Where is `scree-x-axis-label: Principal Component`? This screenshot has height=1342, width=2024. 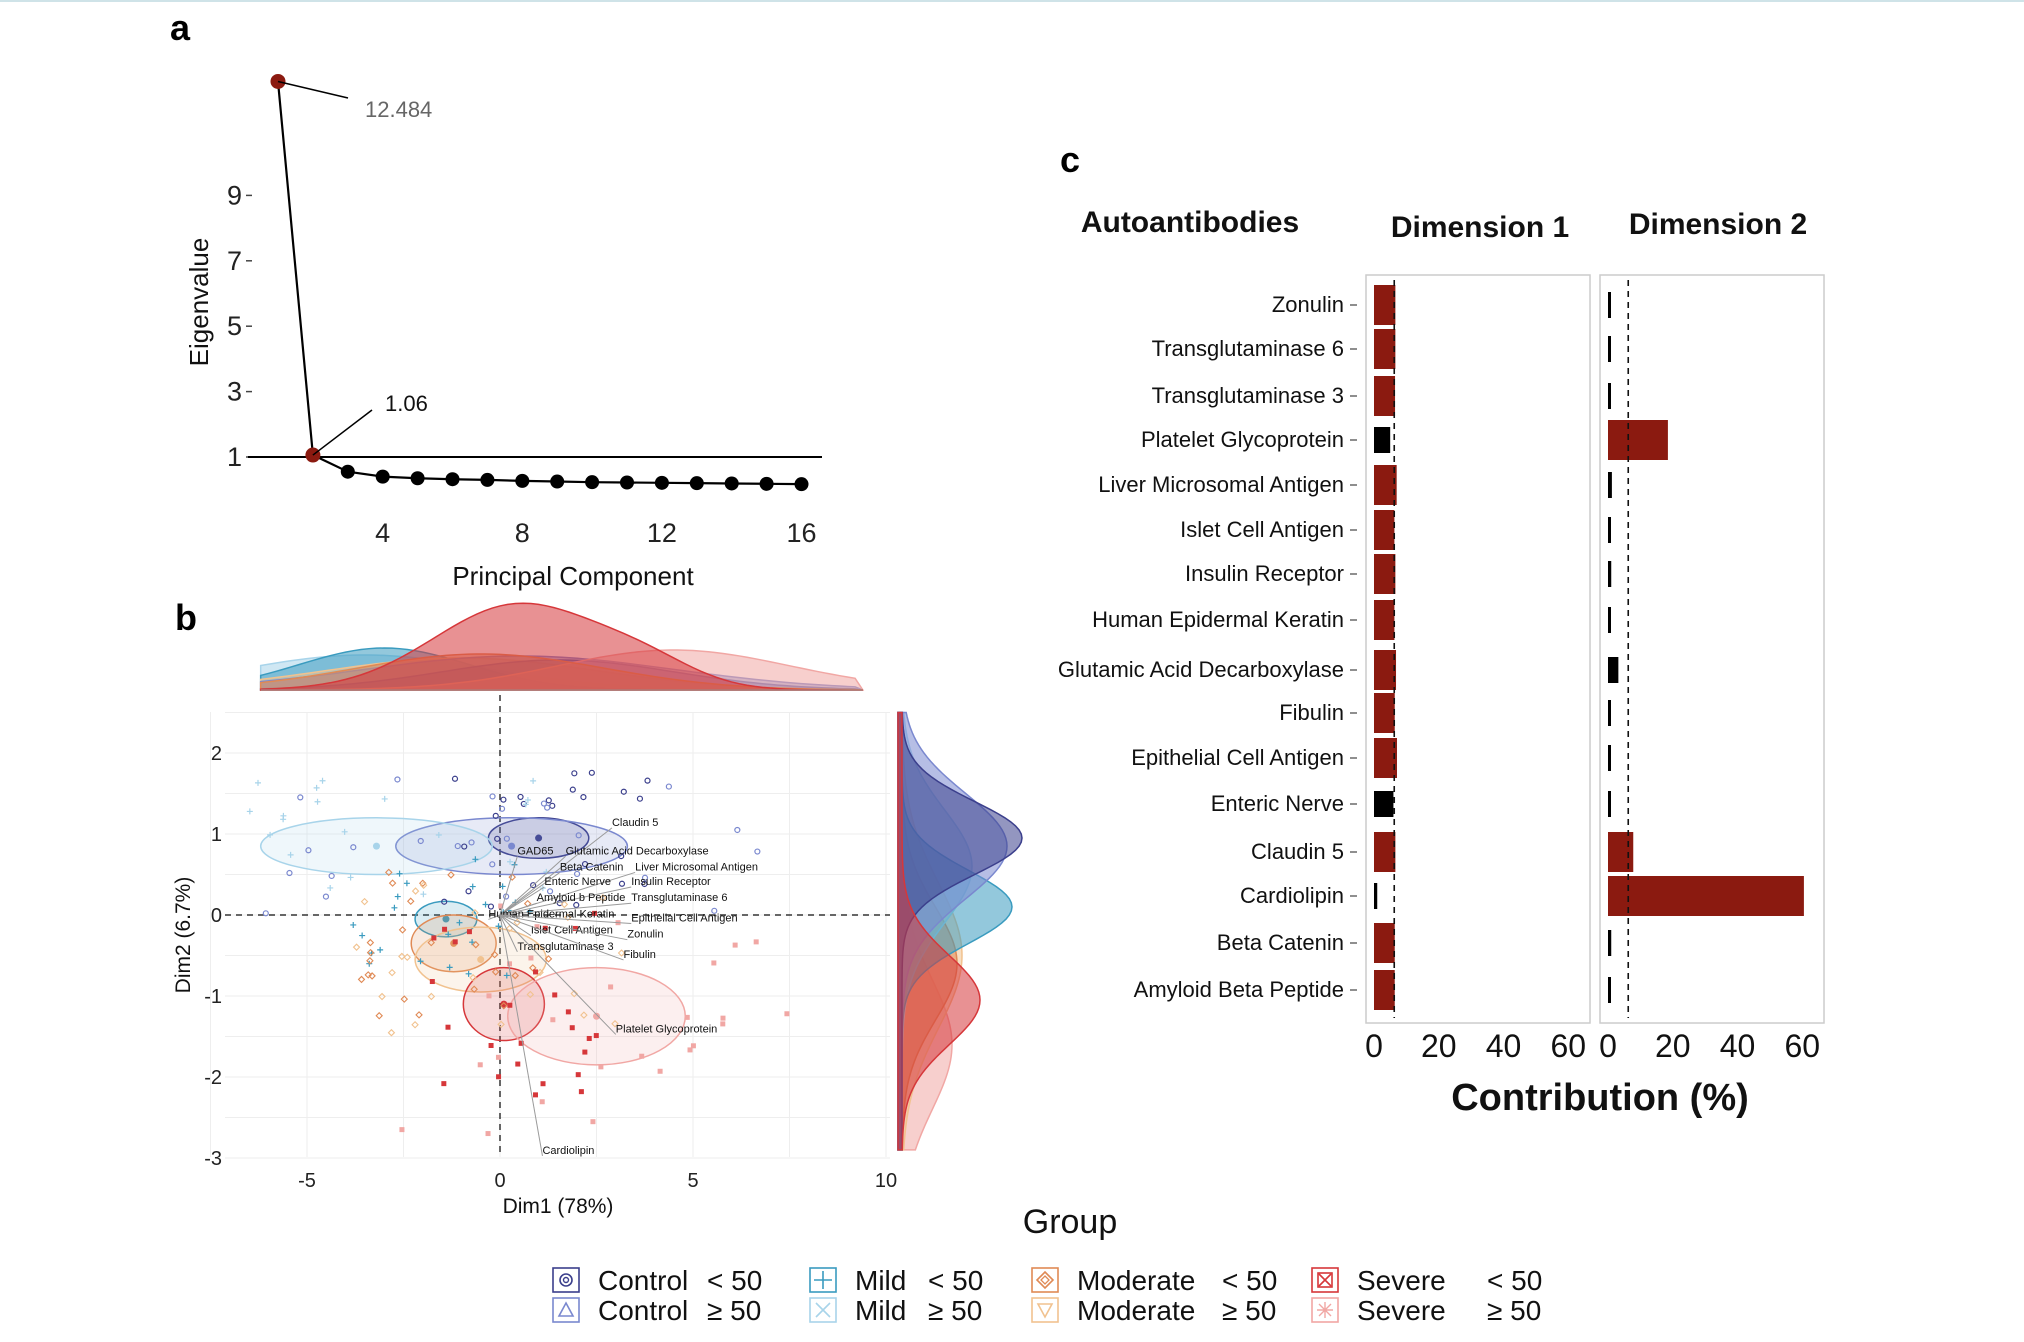
scree-x-axis-label: Principal Component is located at coordinates (573, 576).